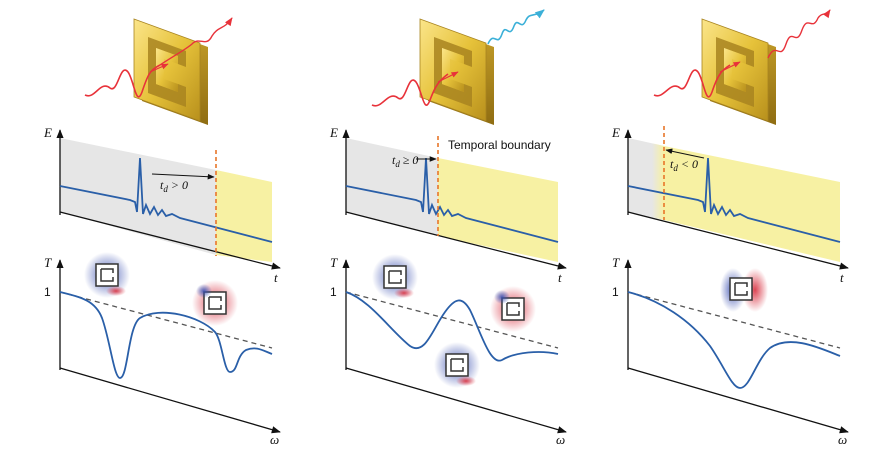  I want to click on boundary-fade, so click(658, 181).